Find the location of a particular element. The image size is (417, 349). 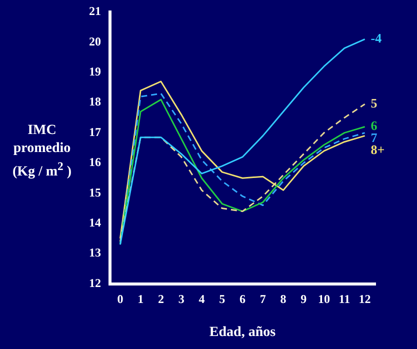

x-tick-label: 0 is located at coordinates (120, 299).